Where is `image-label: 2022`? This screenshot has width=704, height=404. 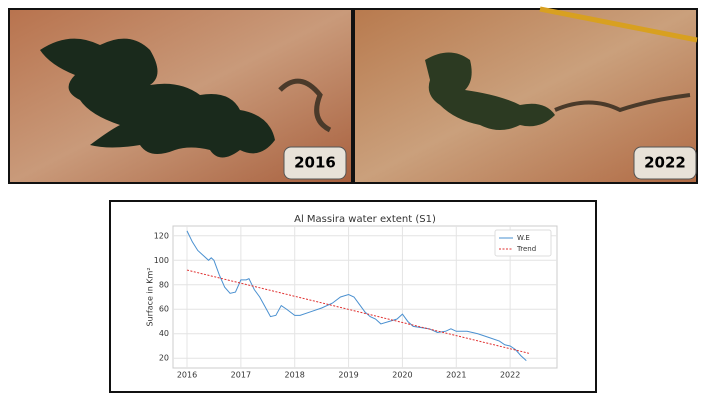
image-label: 2022 is located at coordinates (665, 163).